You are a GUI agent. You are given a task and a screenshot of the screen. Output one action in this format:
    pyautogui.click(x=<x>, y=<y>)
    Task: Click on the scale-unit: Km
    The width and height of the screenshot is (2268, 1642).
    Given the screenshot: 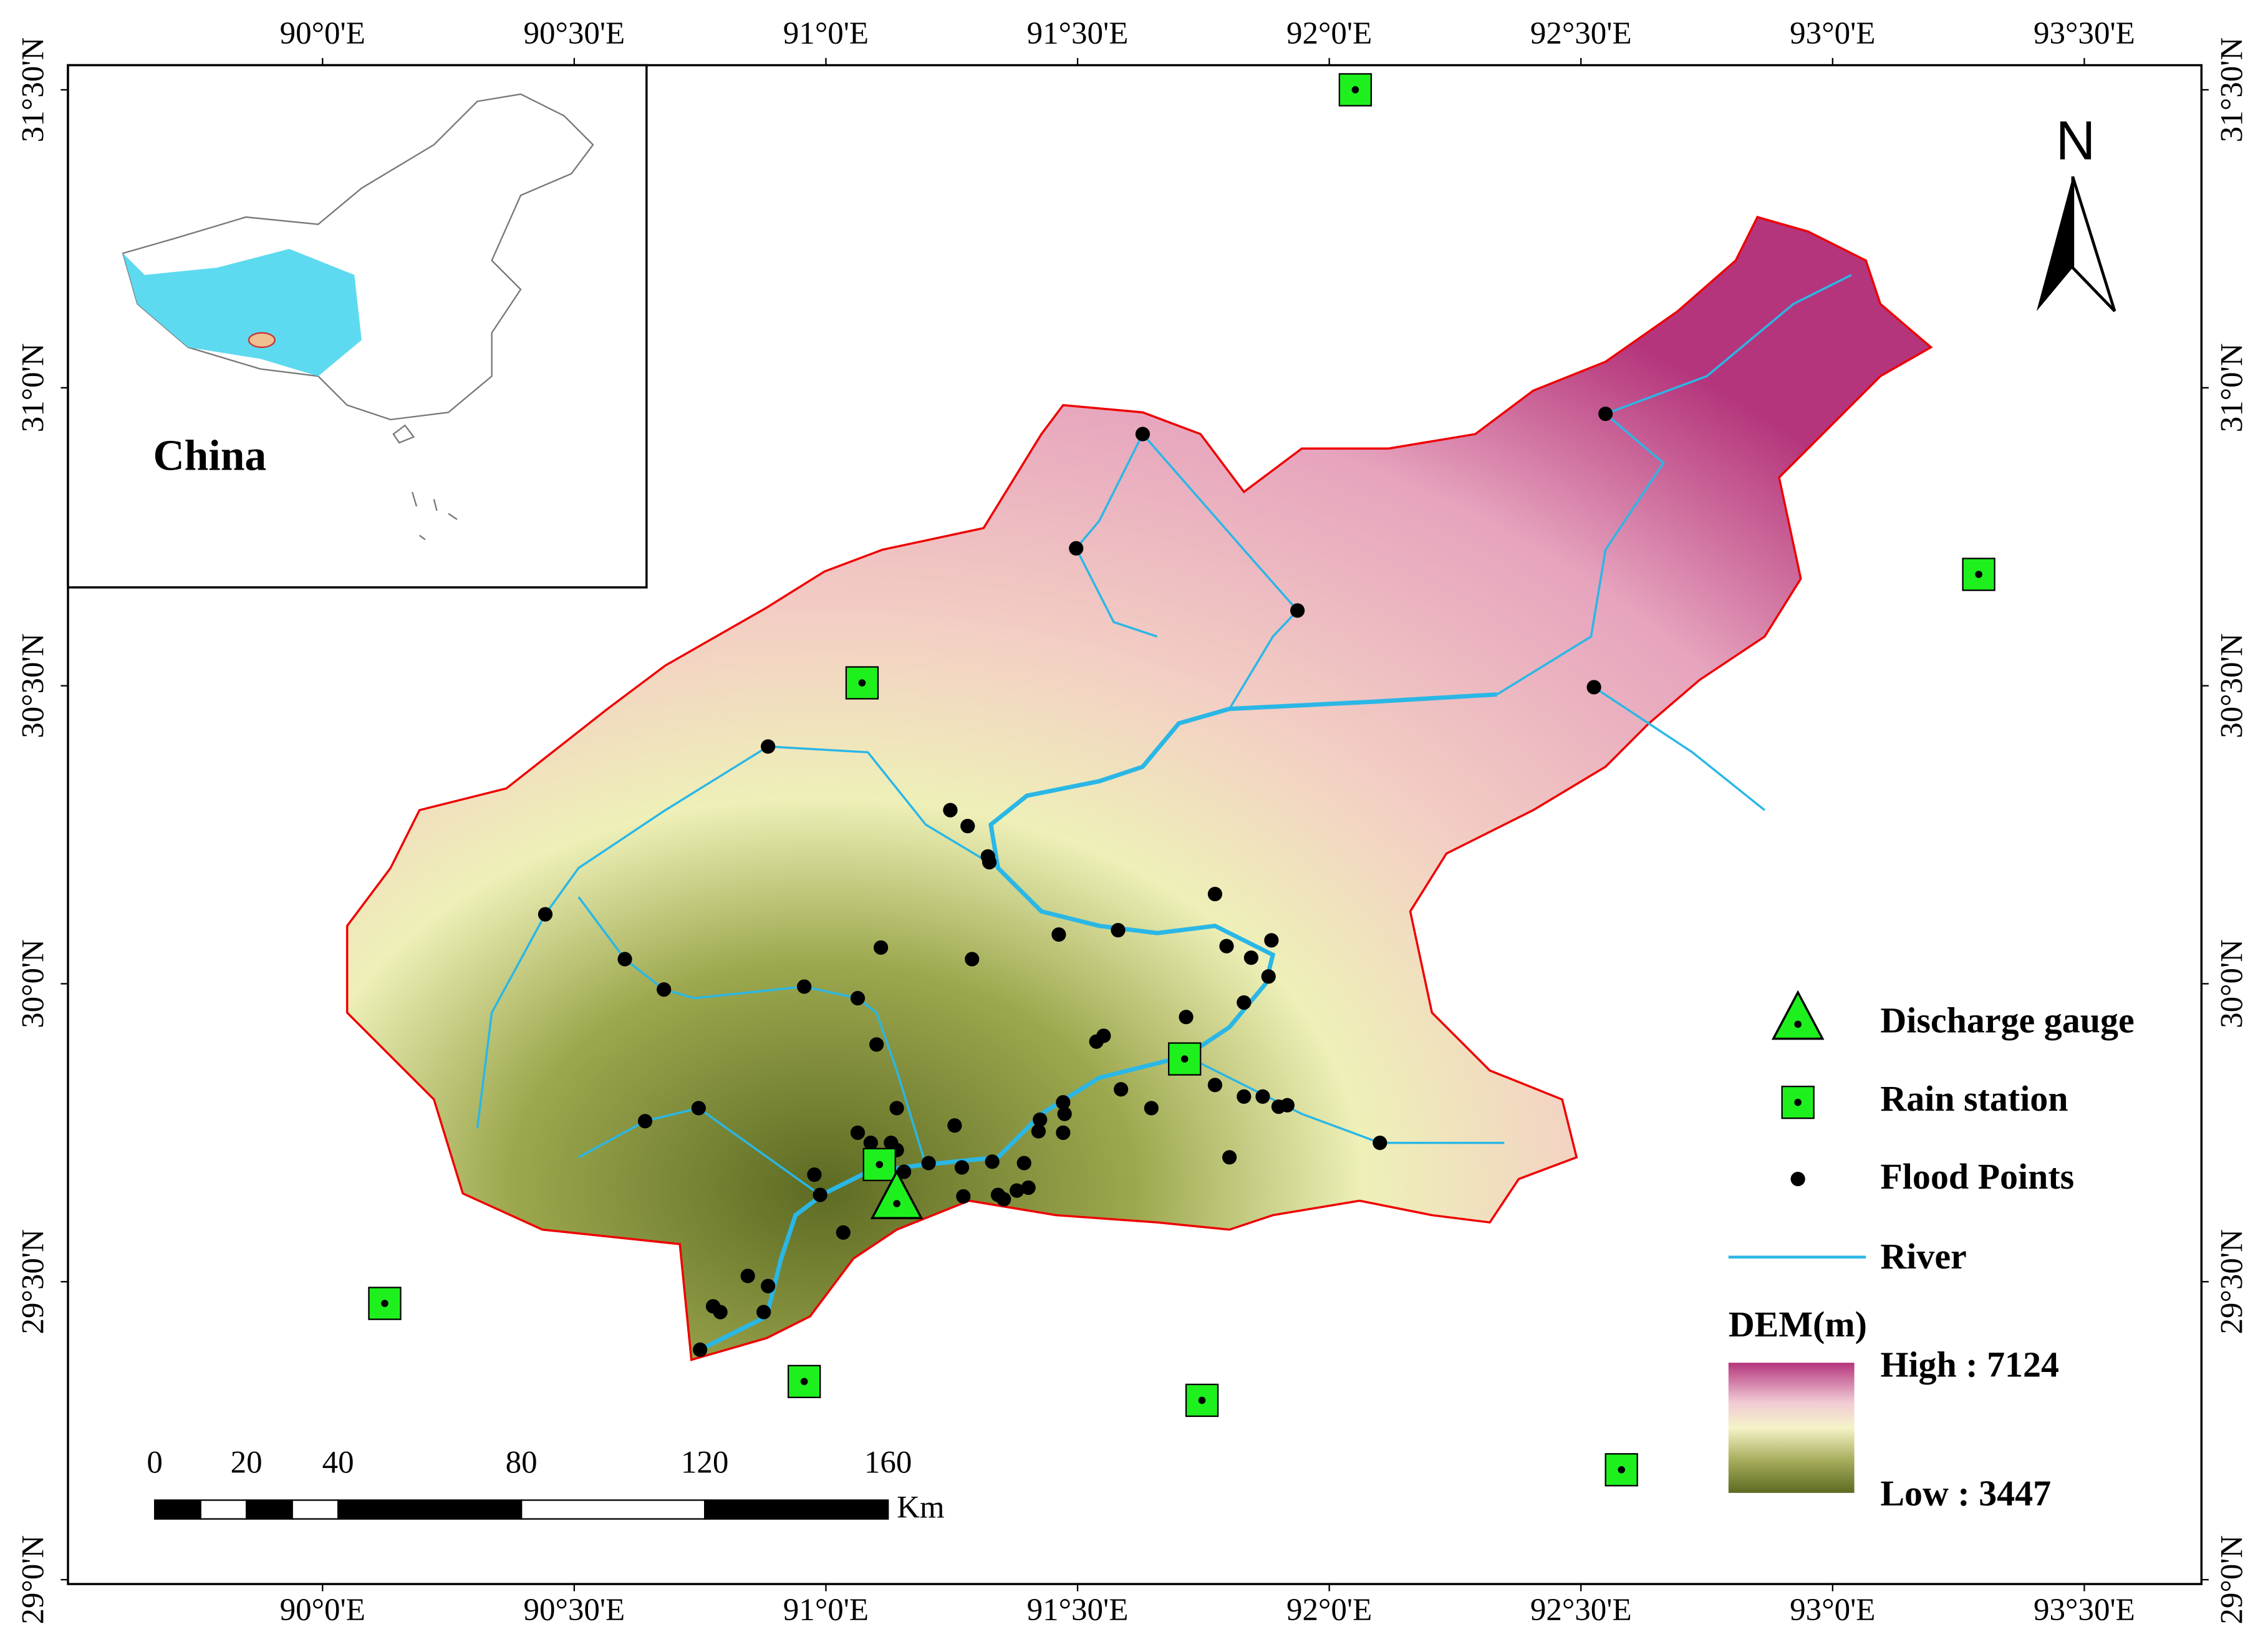 What is the action you would take?
    pyautogui.click(x=921, y=1507)
    